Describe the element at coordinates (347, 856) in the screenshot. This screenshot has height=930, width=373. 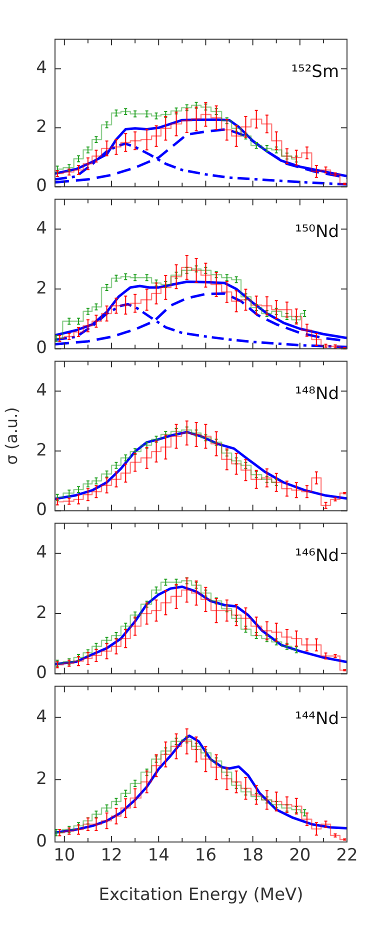
I see `x-tick-label: 22` at that location.